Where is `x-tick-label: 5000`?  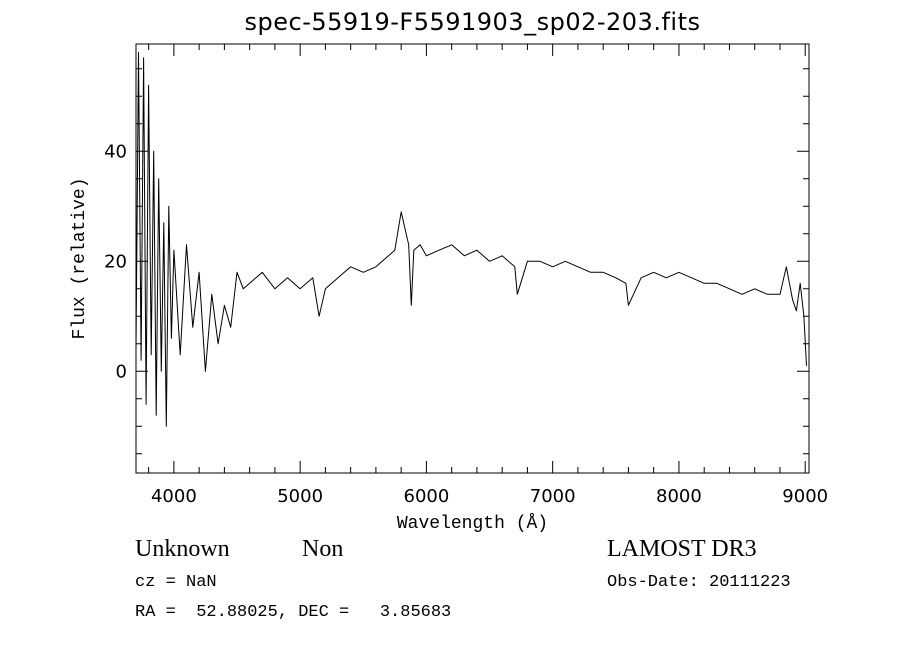
x-tick-label: 5000 is located at coordinates (300, 496).